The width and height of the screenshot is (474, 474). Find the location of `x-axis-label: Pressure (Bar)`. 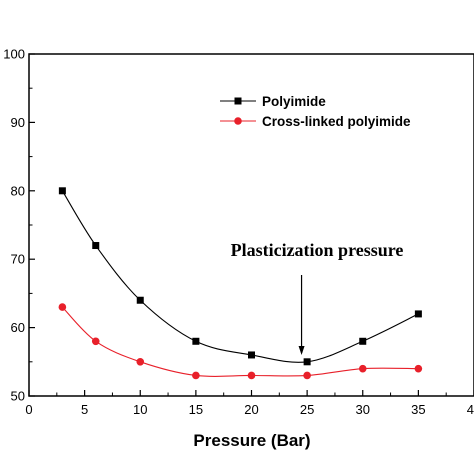

x-axis-label: Pressure (Bar) is located at coordinates (251, 440).